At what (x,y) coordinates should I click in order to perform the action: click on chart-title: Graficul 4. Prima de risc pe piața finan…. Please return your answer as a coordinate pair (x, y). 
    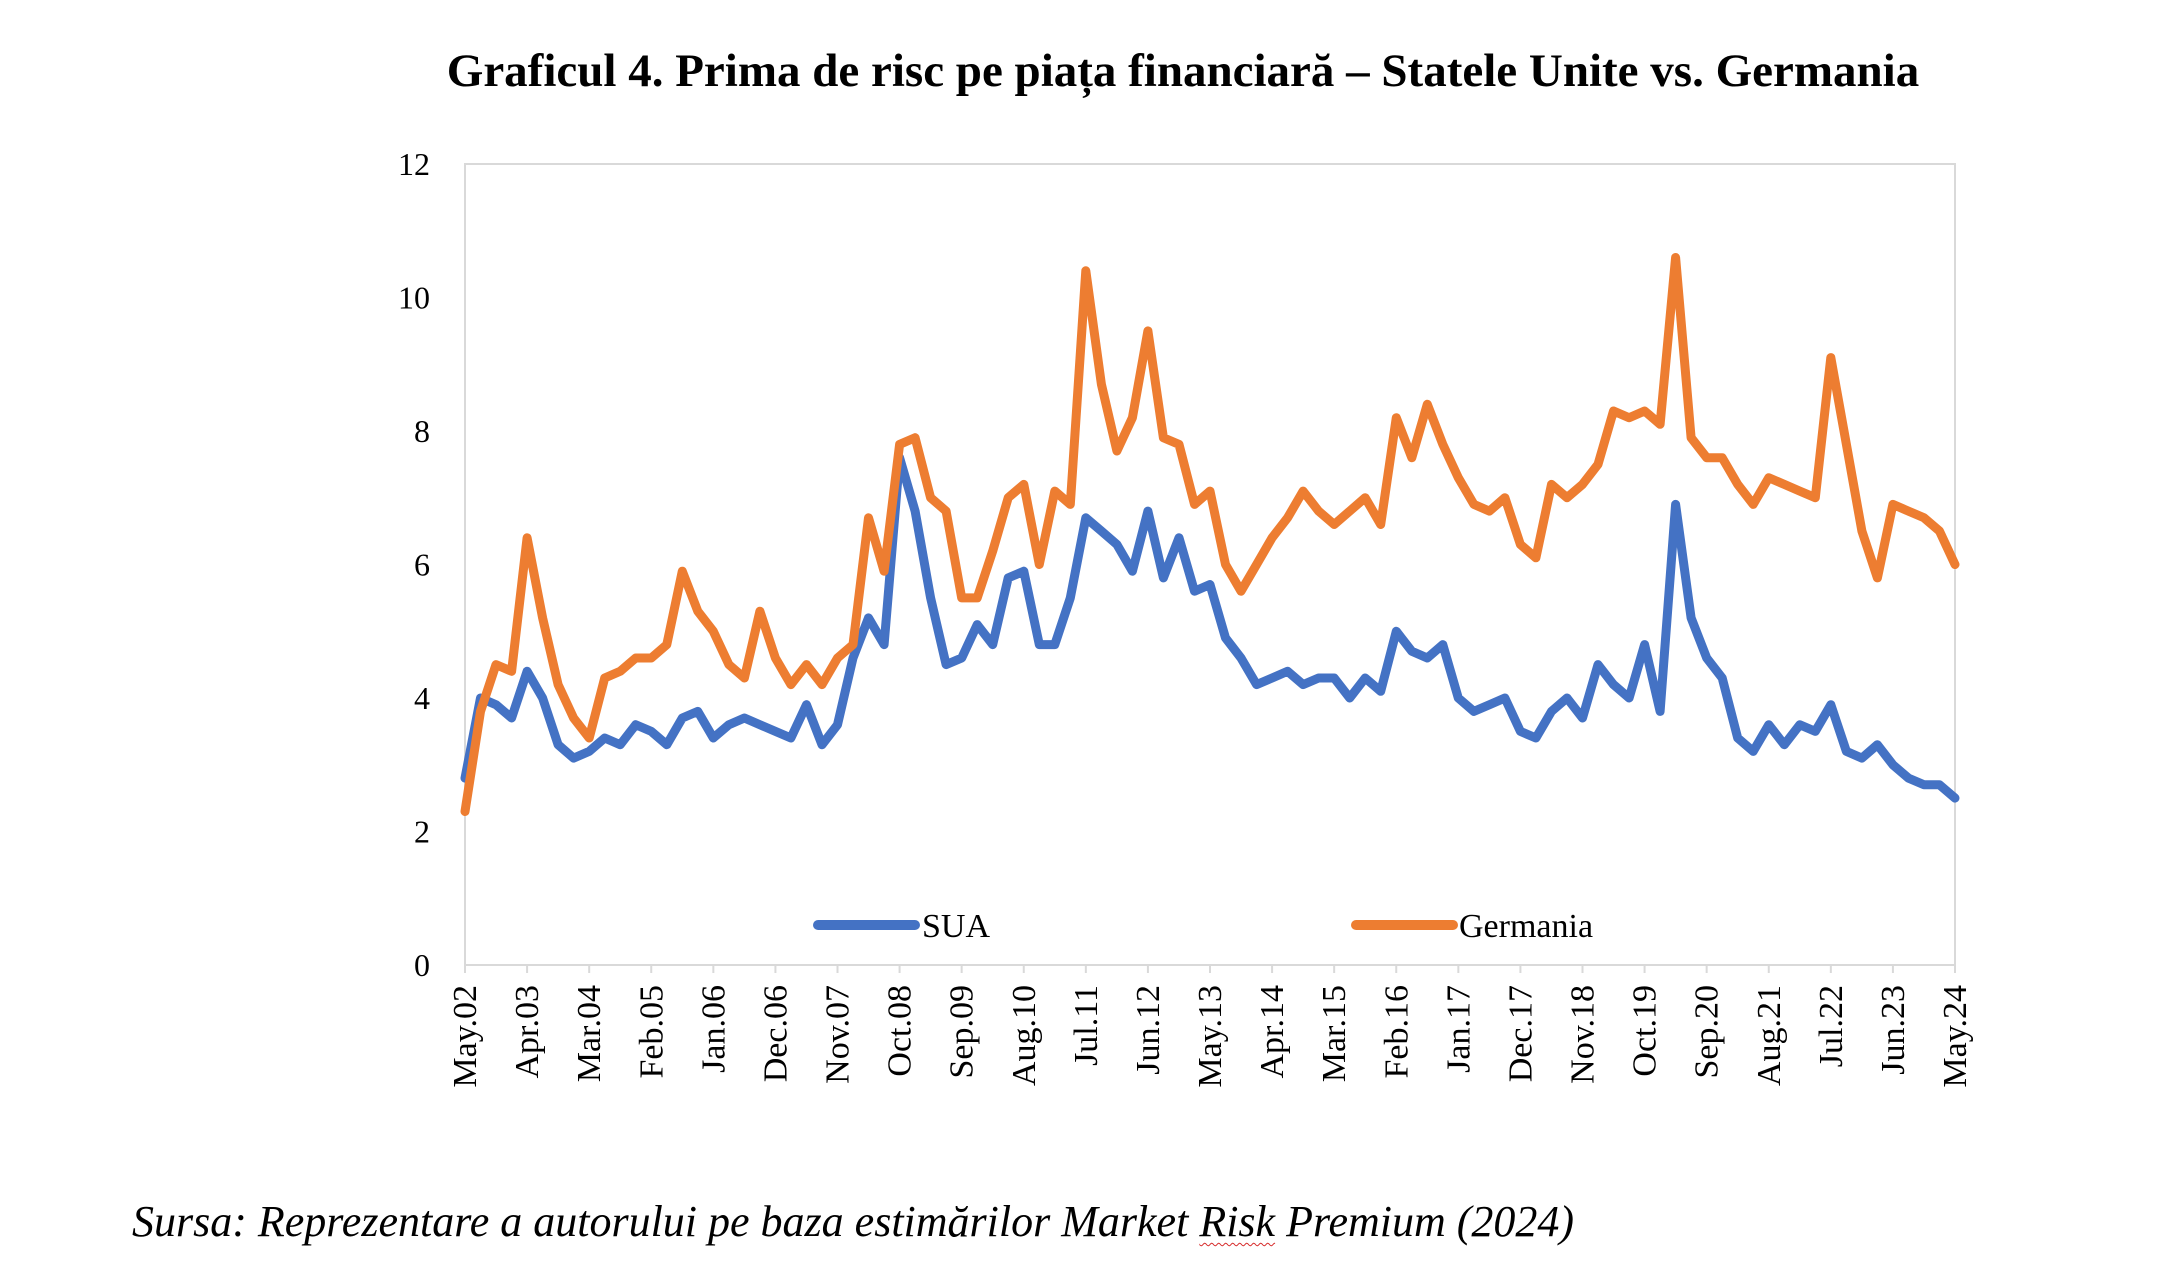
    Looking at the image, I should click on (1183, 71).